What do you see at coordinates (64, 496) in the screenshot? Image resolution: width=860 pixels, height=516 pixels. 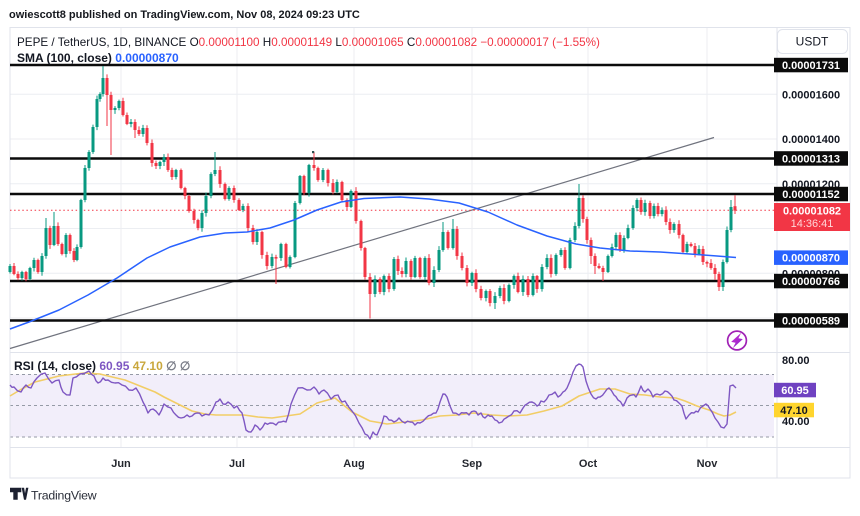 I see `svg-text: TradingView` at bounding box center [64, 496].